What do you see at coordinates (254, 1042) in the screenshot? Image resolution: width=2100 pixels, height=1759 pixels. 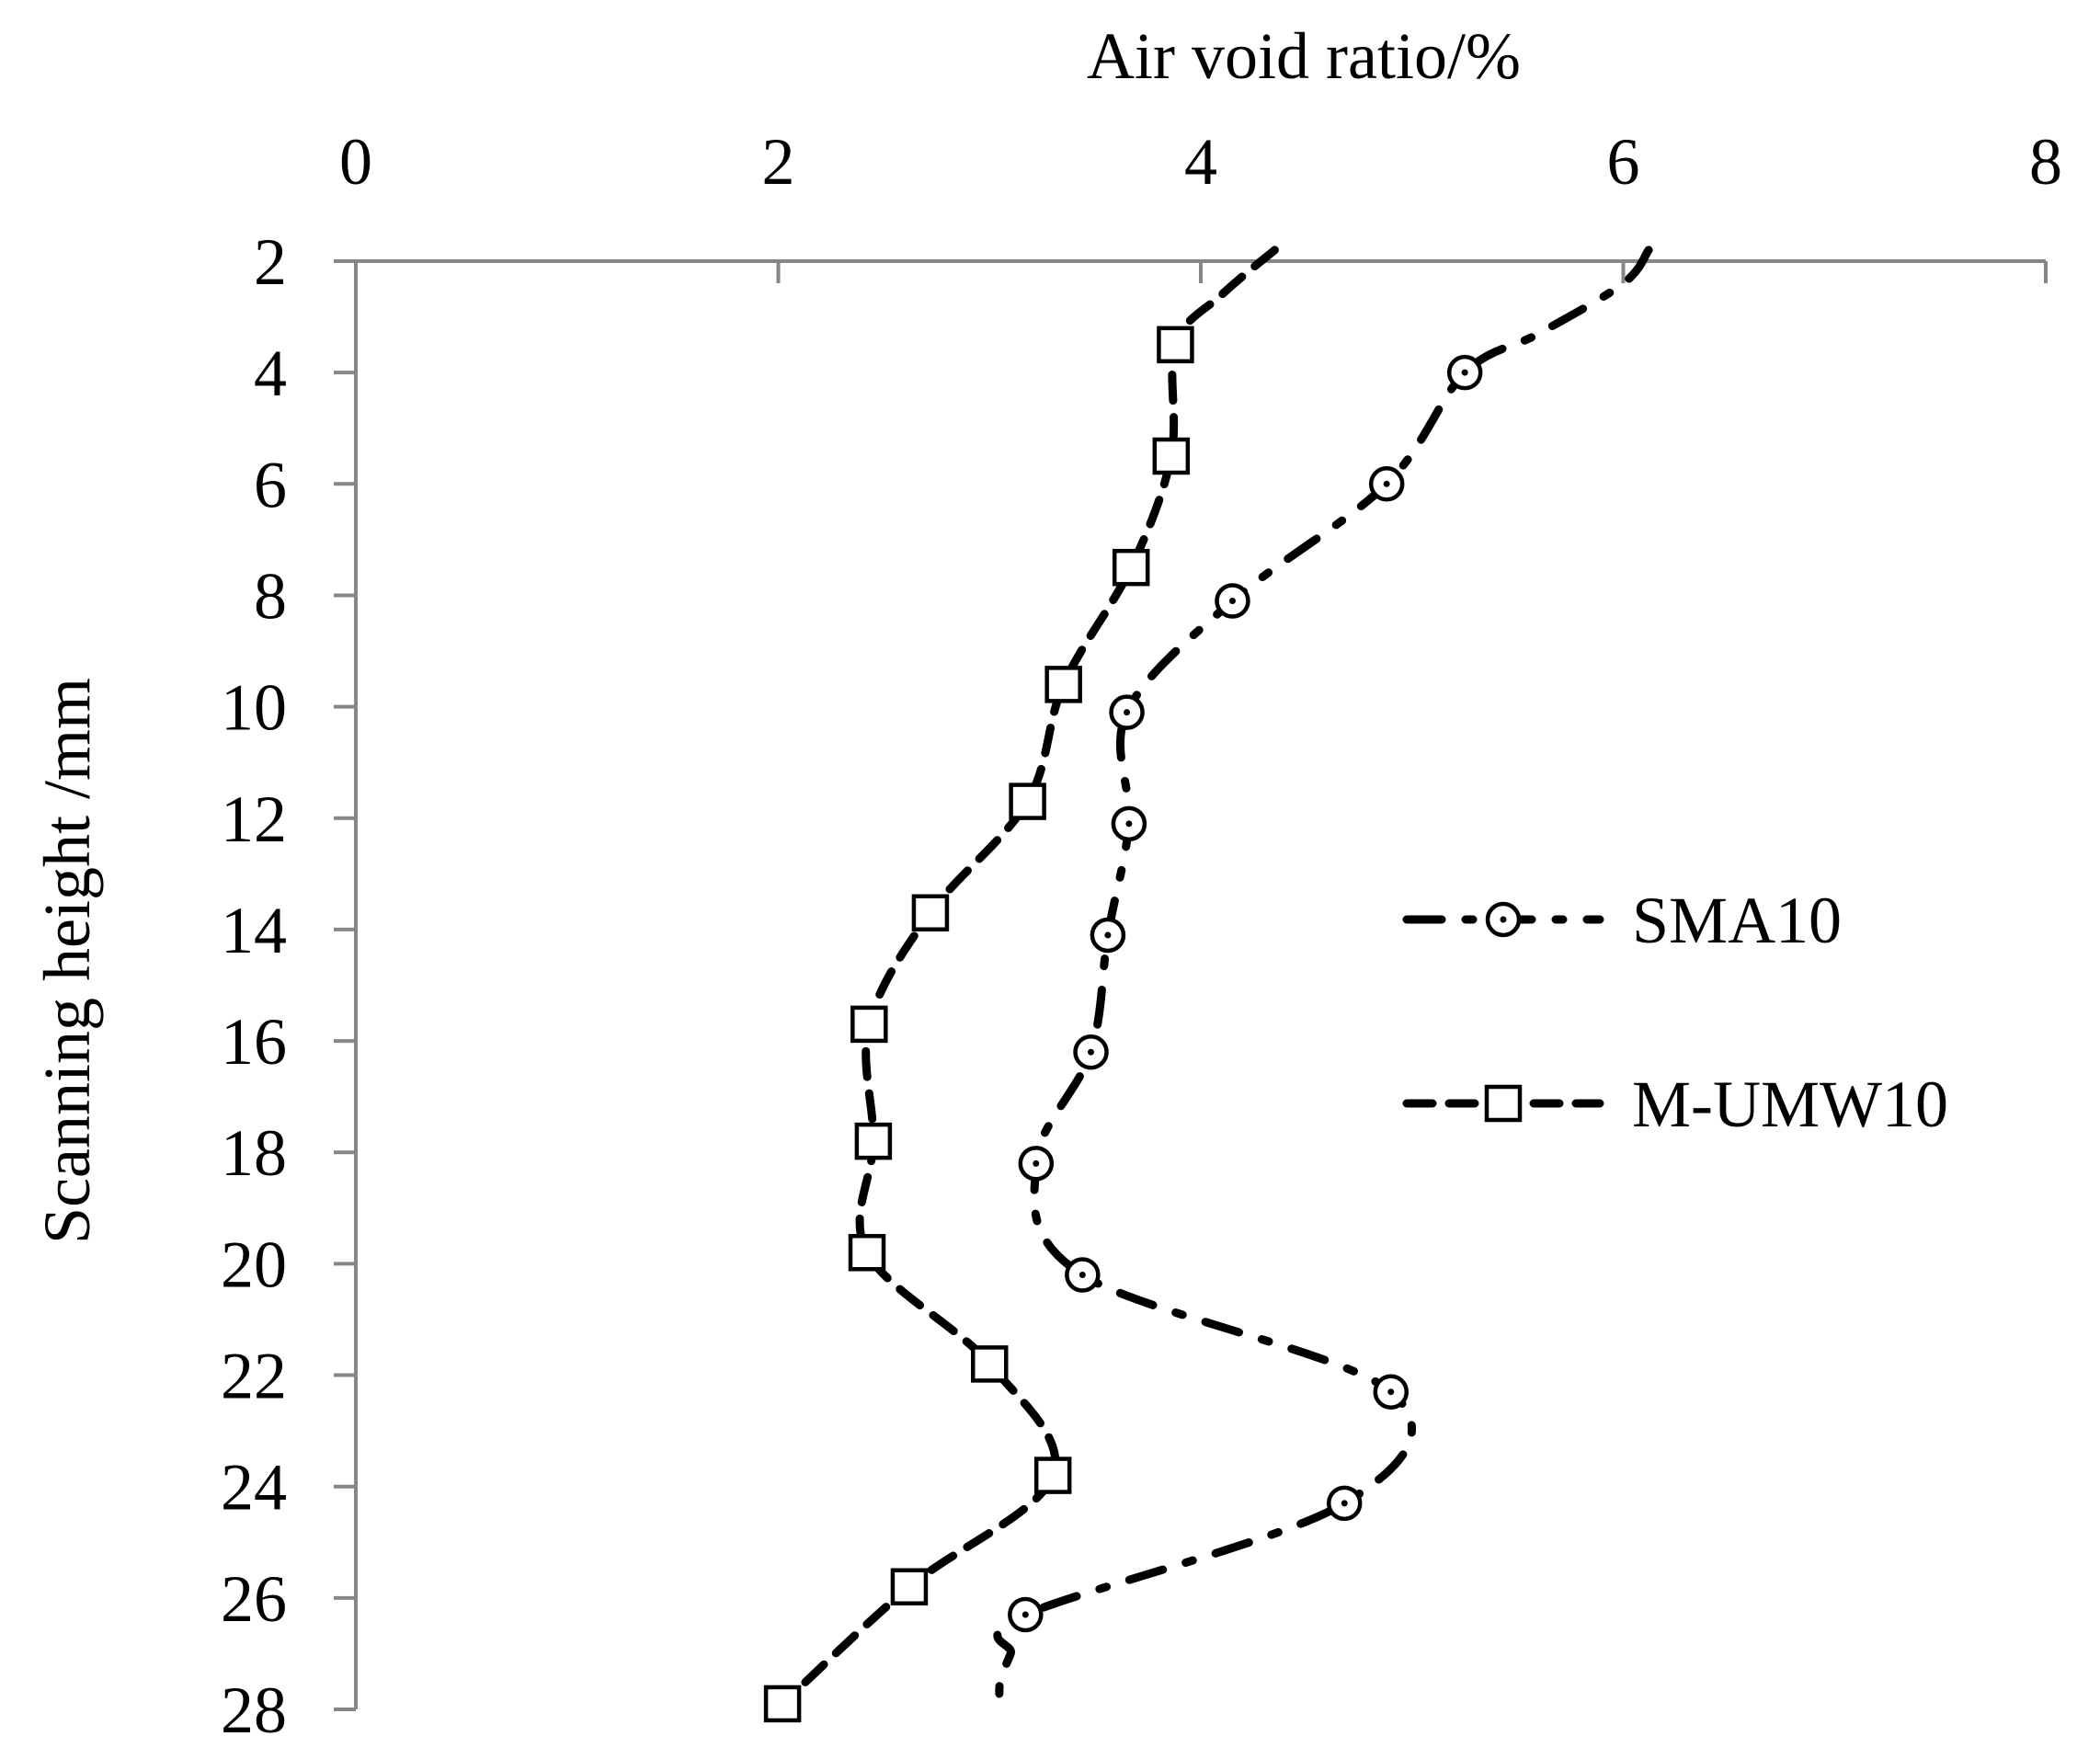 I see `y-tick-label: 16` at bounding box center [254, 1042].